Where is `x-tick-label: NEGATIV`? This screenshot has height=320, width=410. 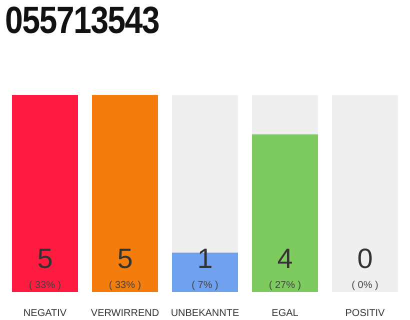
x-tick-label: NEGATIV is located at coordinates (45, 313).